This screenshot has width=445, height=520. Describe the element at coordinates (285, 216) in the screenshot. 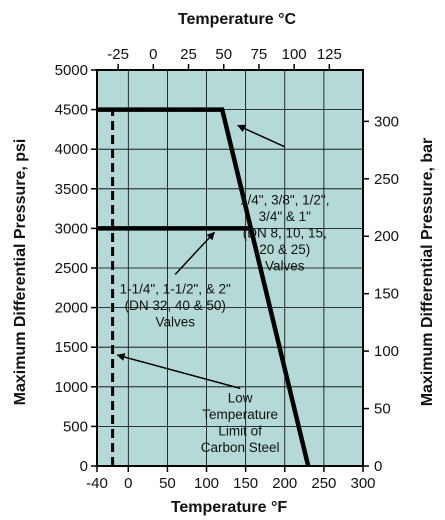

I see `annotation-line: 3/4" & 1"` at that location.